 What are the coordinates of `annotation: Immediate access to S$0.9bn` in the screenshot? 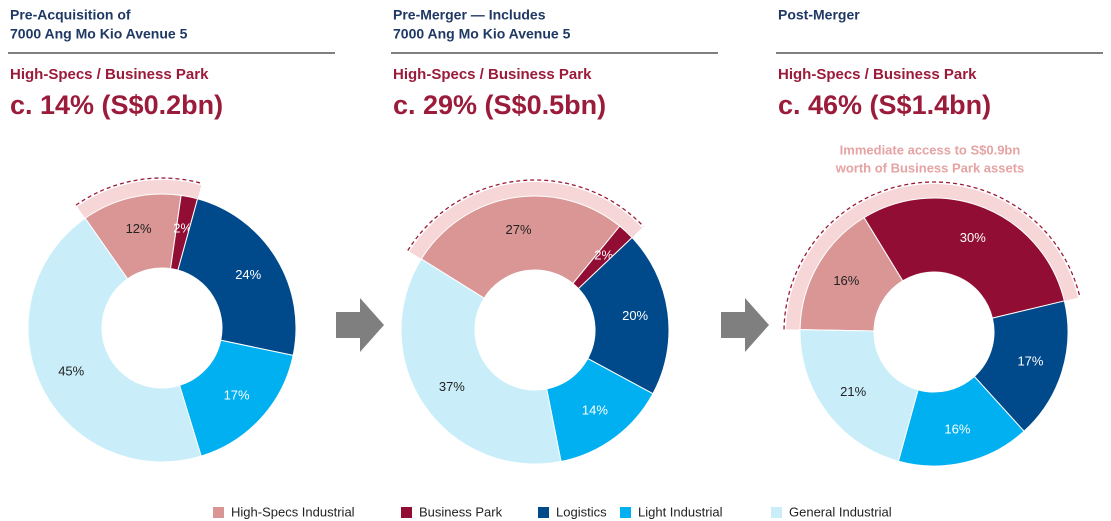 It's located at (930, 149).